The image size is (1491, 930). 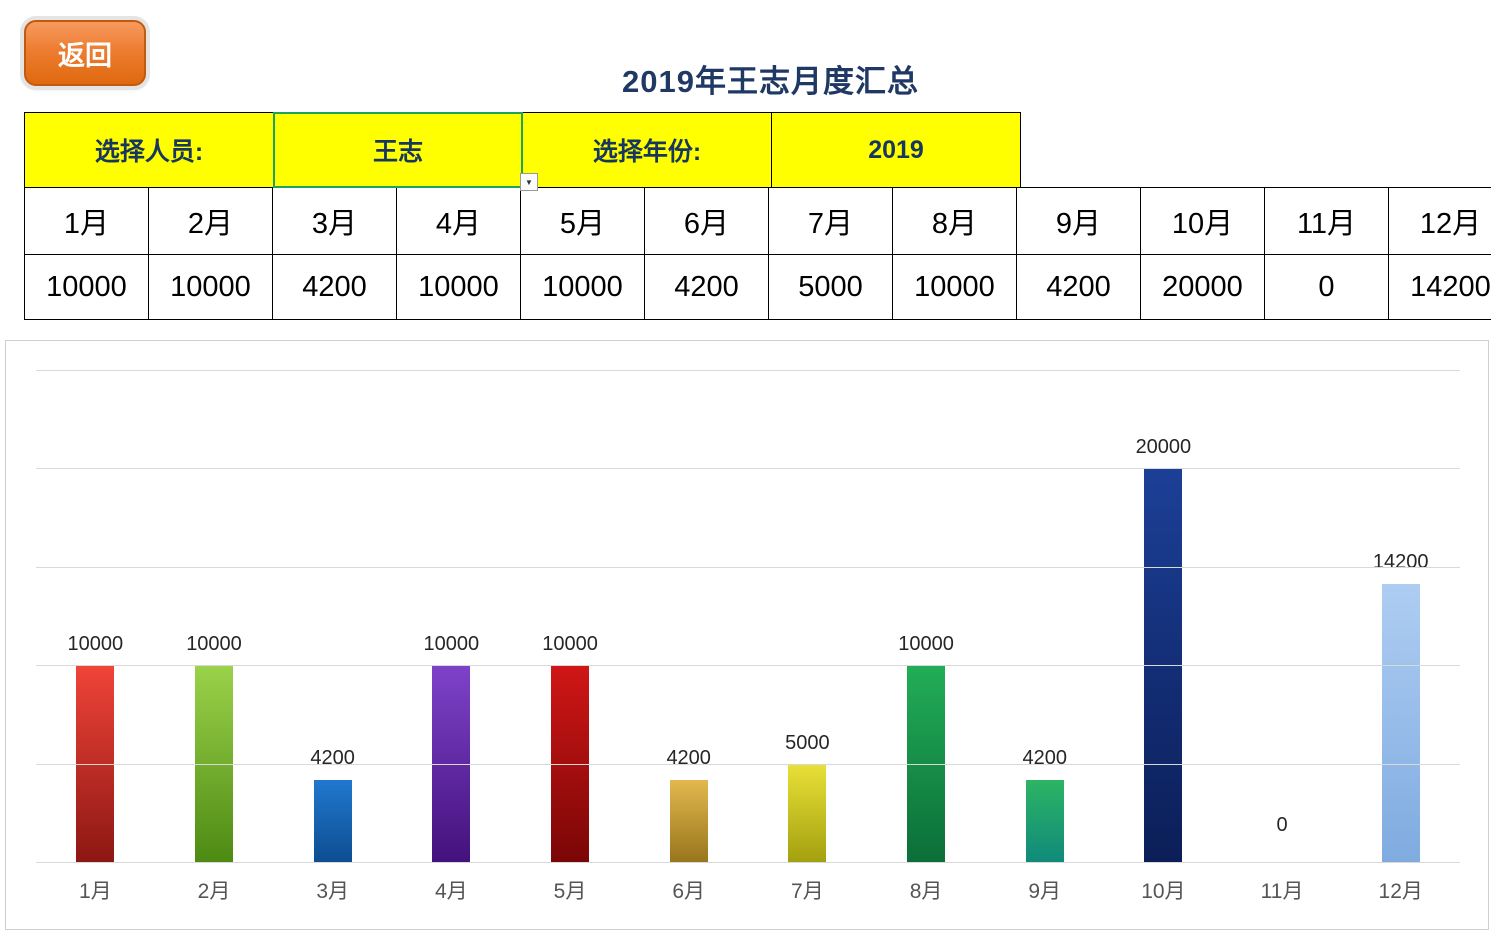 What do you see at coordinates (1326, 221) in the screenshot?
I see `month-cell: 11月` at bounding box center [1326, 221].